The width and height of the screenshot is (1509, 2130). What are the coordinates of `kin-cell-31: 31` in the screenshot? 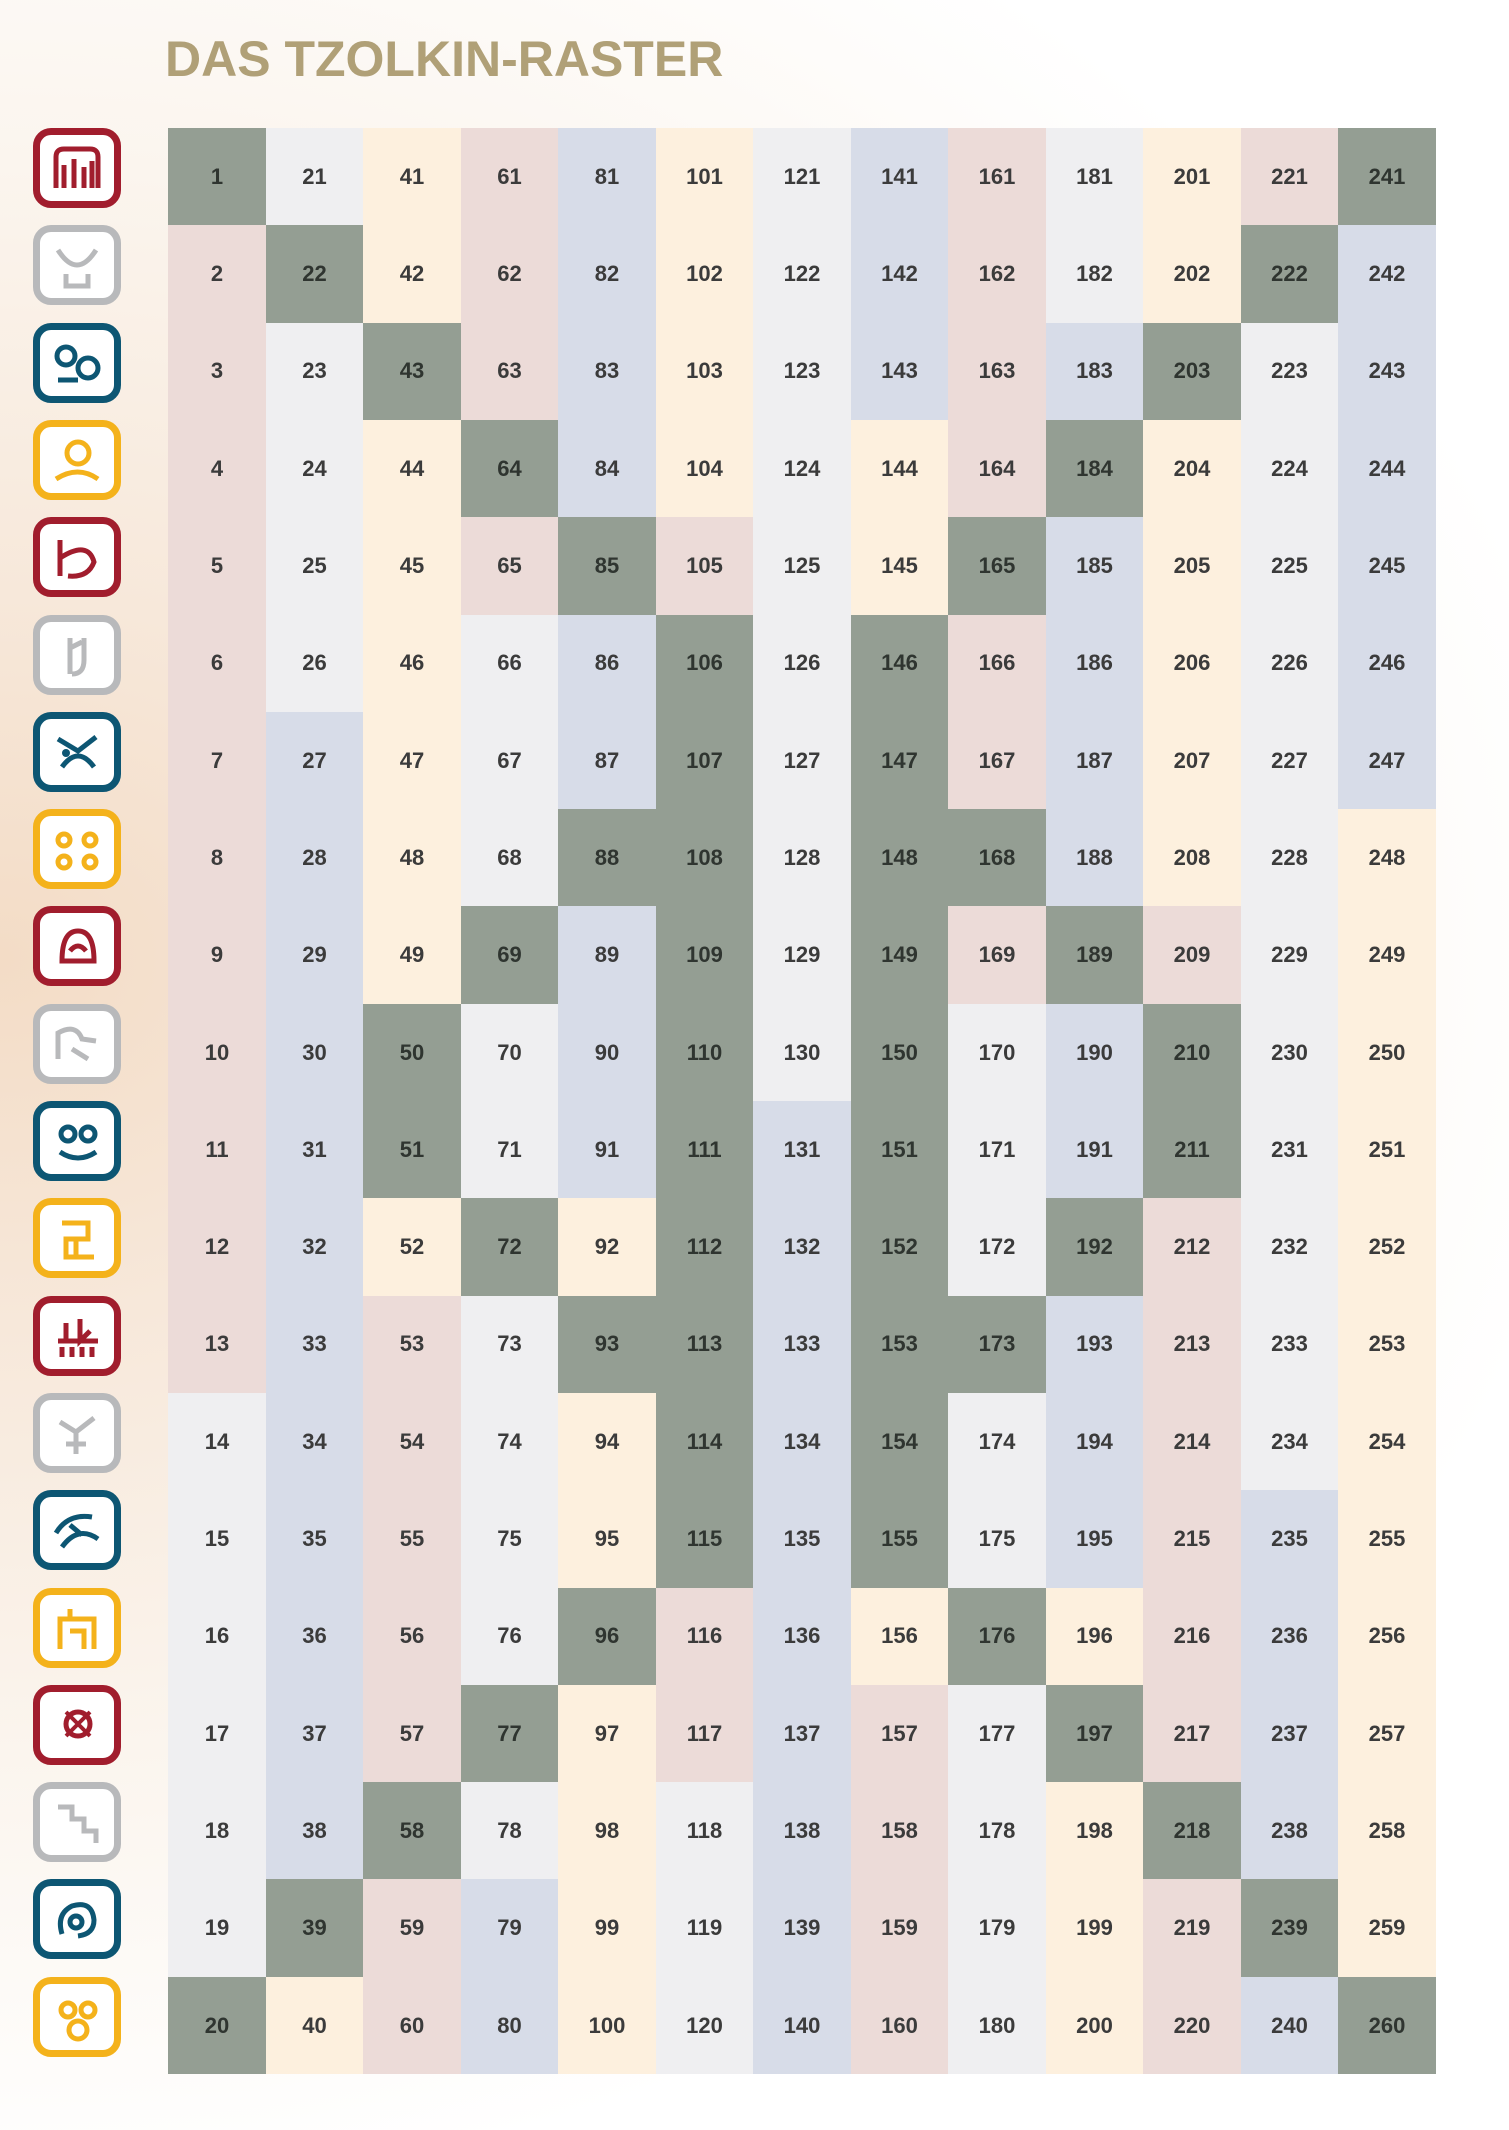 It's located at (314, 1150).